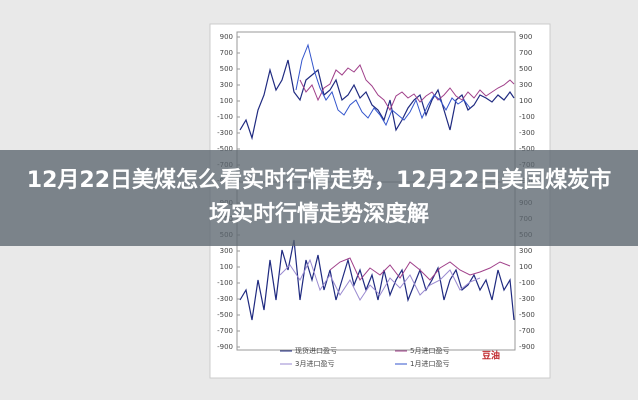 The height and width of the screenshot is (400, 638). I want to click on legend-label: 现货进口盈亏, so click(316, 350).